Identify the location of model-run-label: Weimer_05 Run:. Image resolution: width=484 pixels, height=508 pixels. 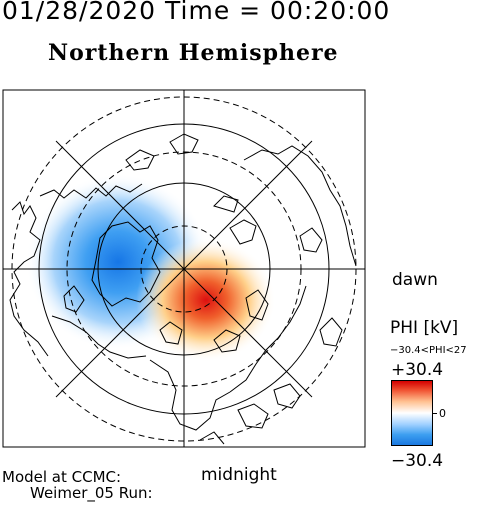
(91, 493).